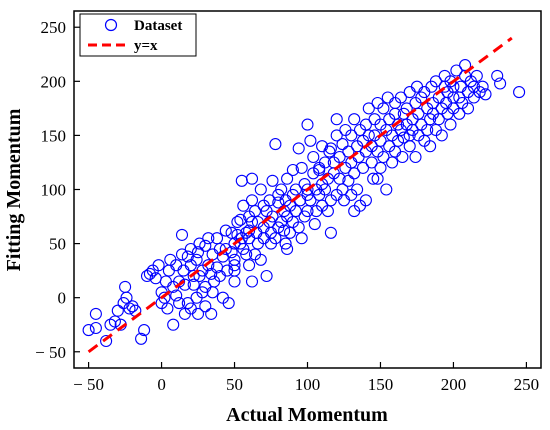 The width and height of the screenshot is (550, 430). I want to click on y-tick-label: − 50, so click(50, 352).